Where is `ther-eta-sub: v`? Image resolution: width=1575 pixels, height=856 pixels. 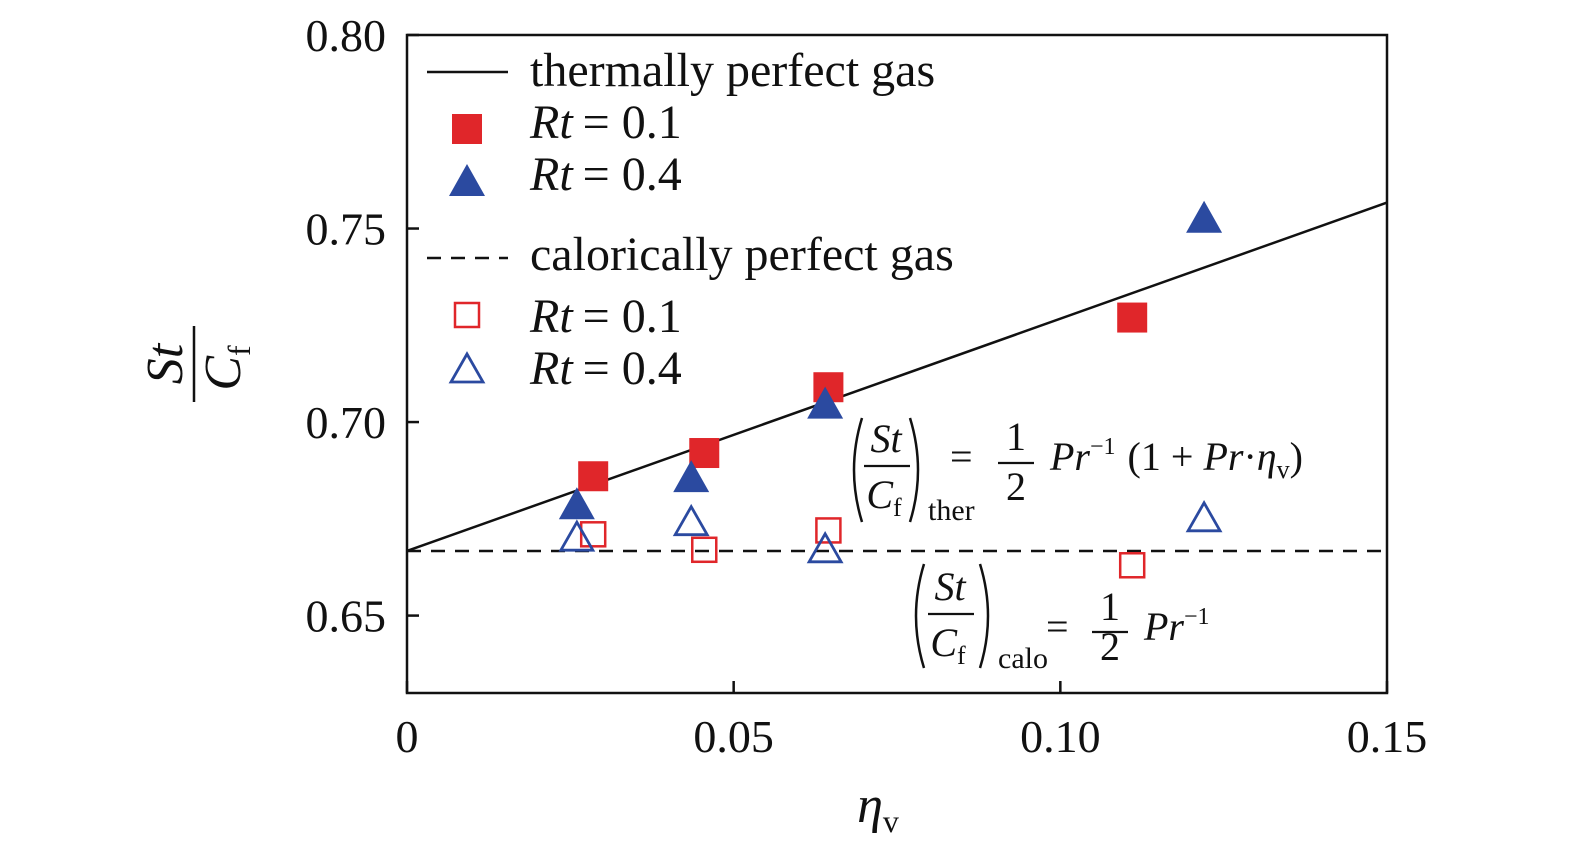 ther-eta-sub: v is located at coordinates (1283, 469).